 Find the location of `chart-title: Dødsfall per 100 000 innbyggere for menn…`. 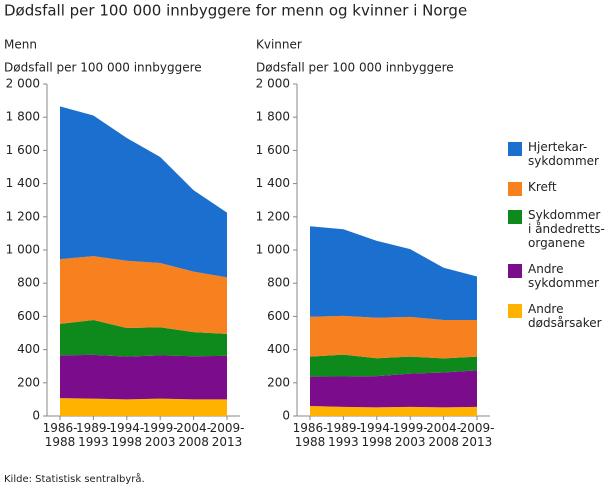

chart-title: Dødsfall per 100 000 innbyggere for menn… is located at coordinates (235, 11).